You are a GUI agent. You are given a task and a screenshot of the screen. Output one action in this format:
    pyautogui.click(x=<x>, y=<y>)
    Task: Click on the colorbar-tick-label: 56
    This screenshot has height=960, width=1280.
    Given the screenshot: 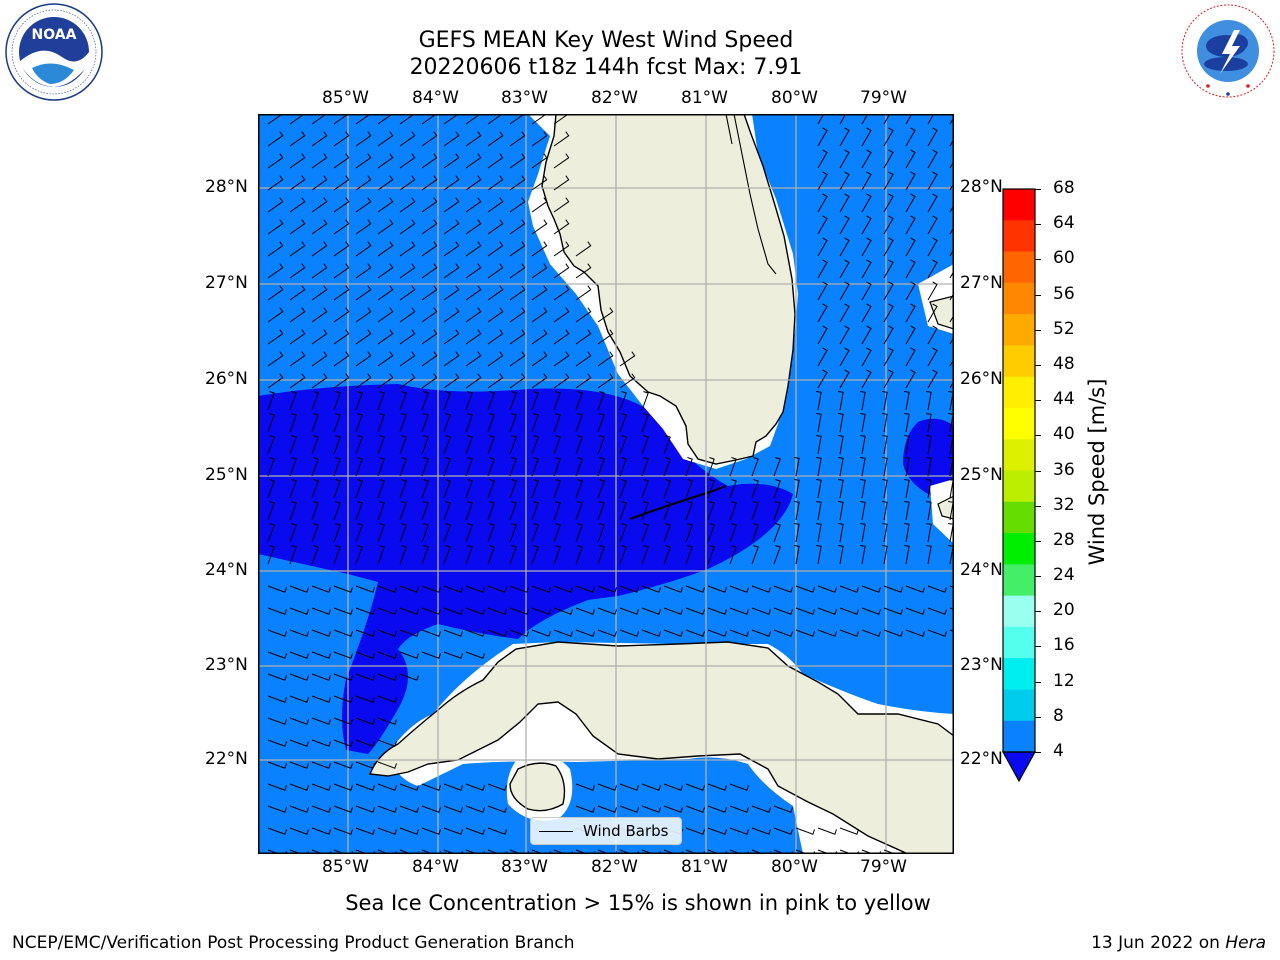 What is the action you would take?
    pyautogui.click(x=1064, y=293)
    